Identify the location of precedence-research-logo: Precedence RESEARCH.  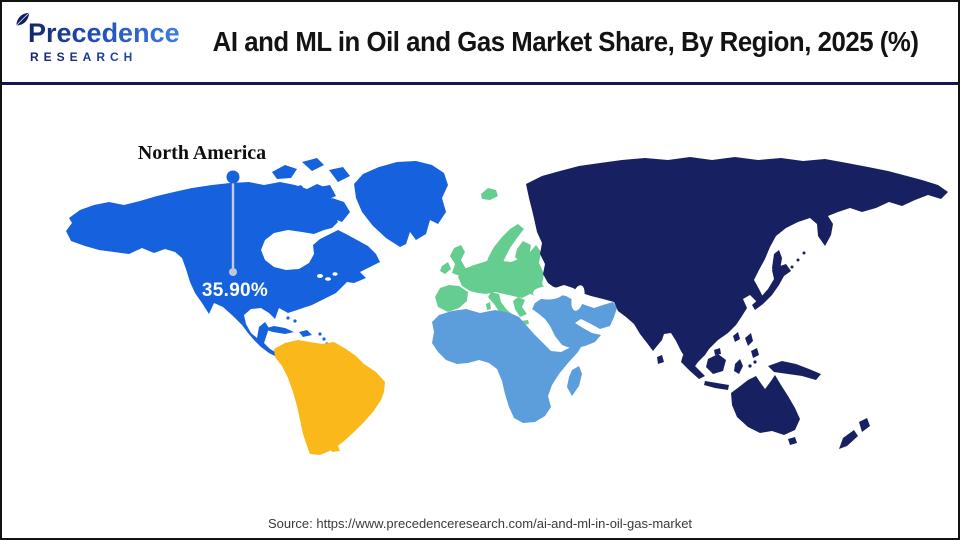
(92, 38).